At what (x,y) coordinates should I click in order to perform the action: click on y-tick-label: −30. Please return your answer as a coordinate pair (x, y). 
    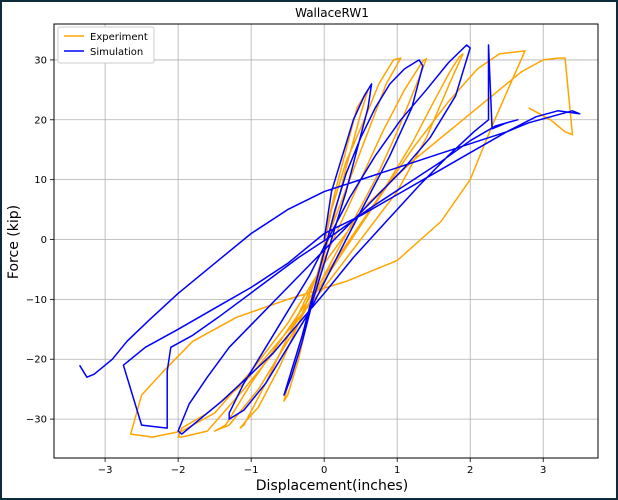
    Looking at the image, I should click on (36, 420).